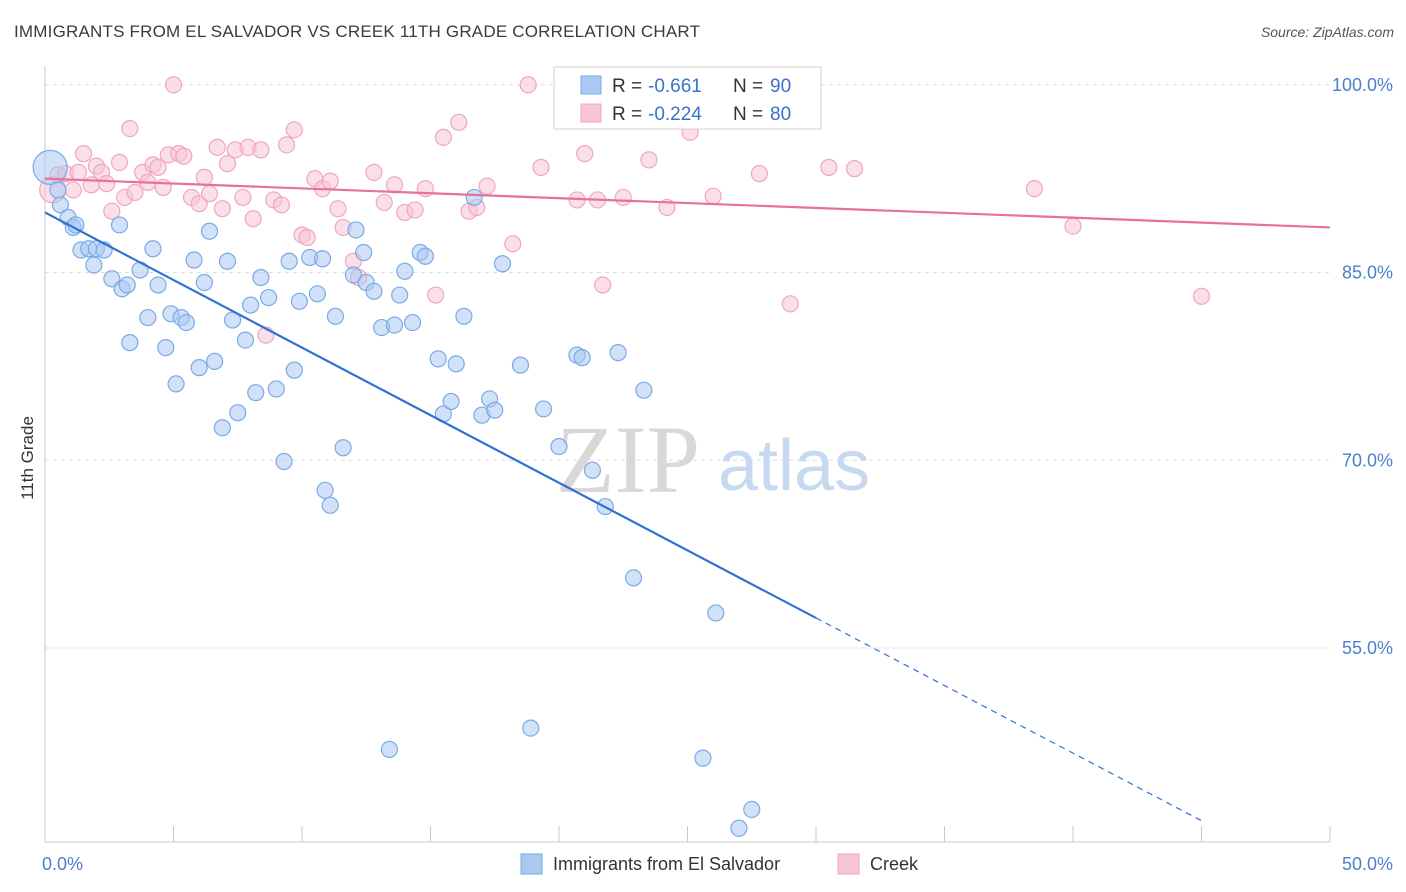 The image size is (1406, 892). Describe the element at coordinates (628, 459) in the screenshot. I see `watermark-zip: ZIP` at that location.